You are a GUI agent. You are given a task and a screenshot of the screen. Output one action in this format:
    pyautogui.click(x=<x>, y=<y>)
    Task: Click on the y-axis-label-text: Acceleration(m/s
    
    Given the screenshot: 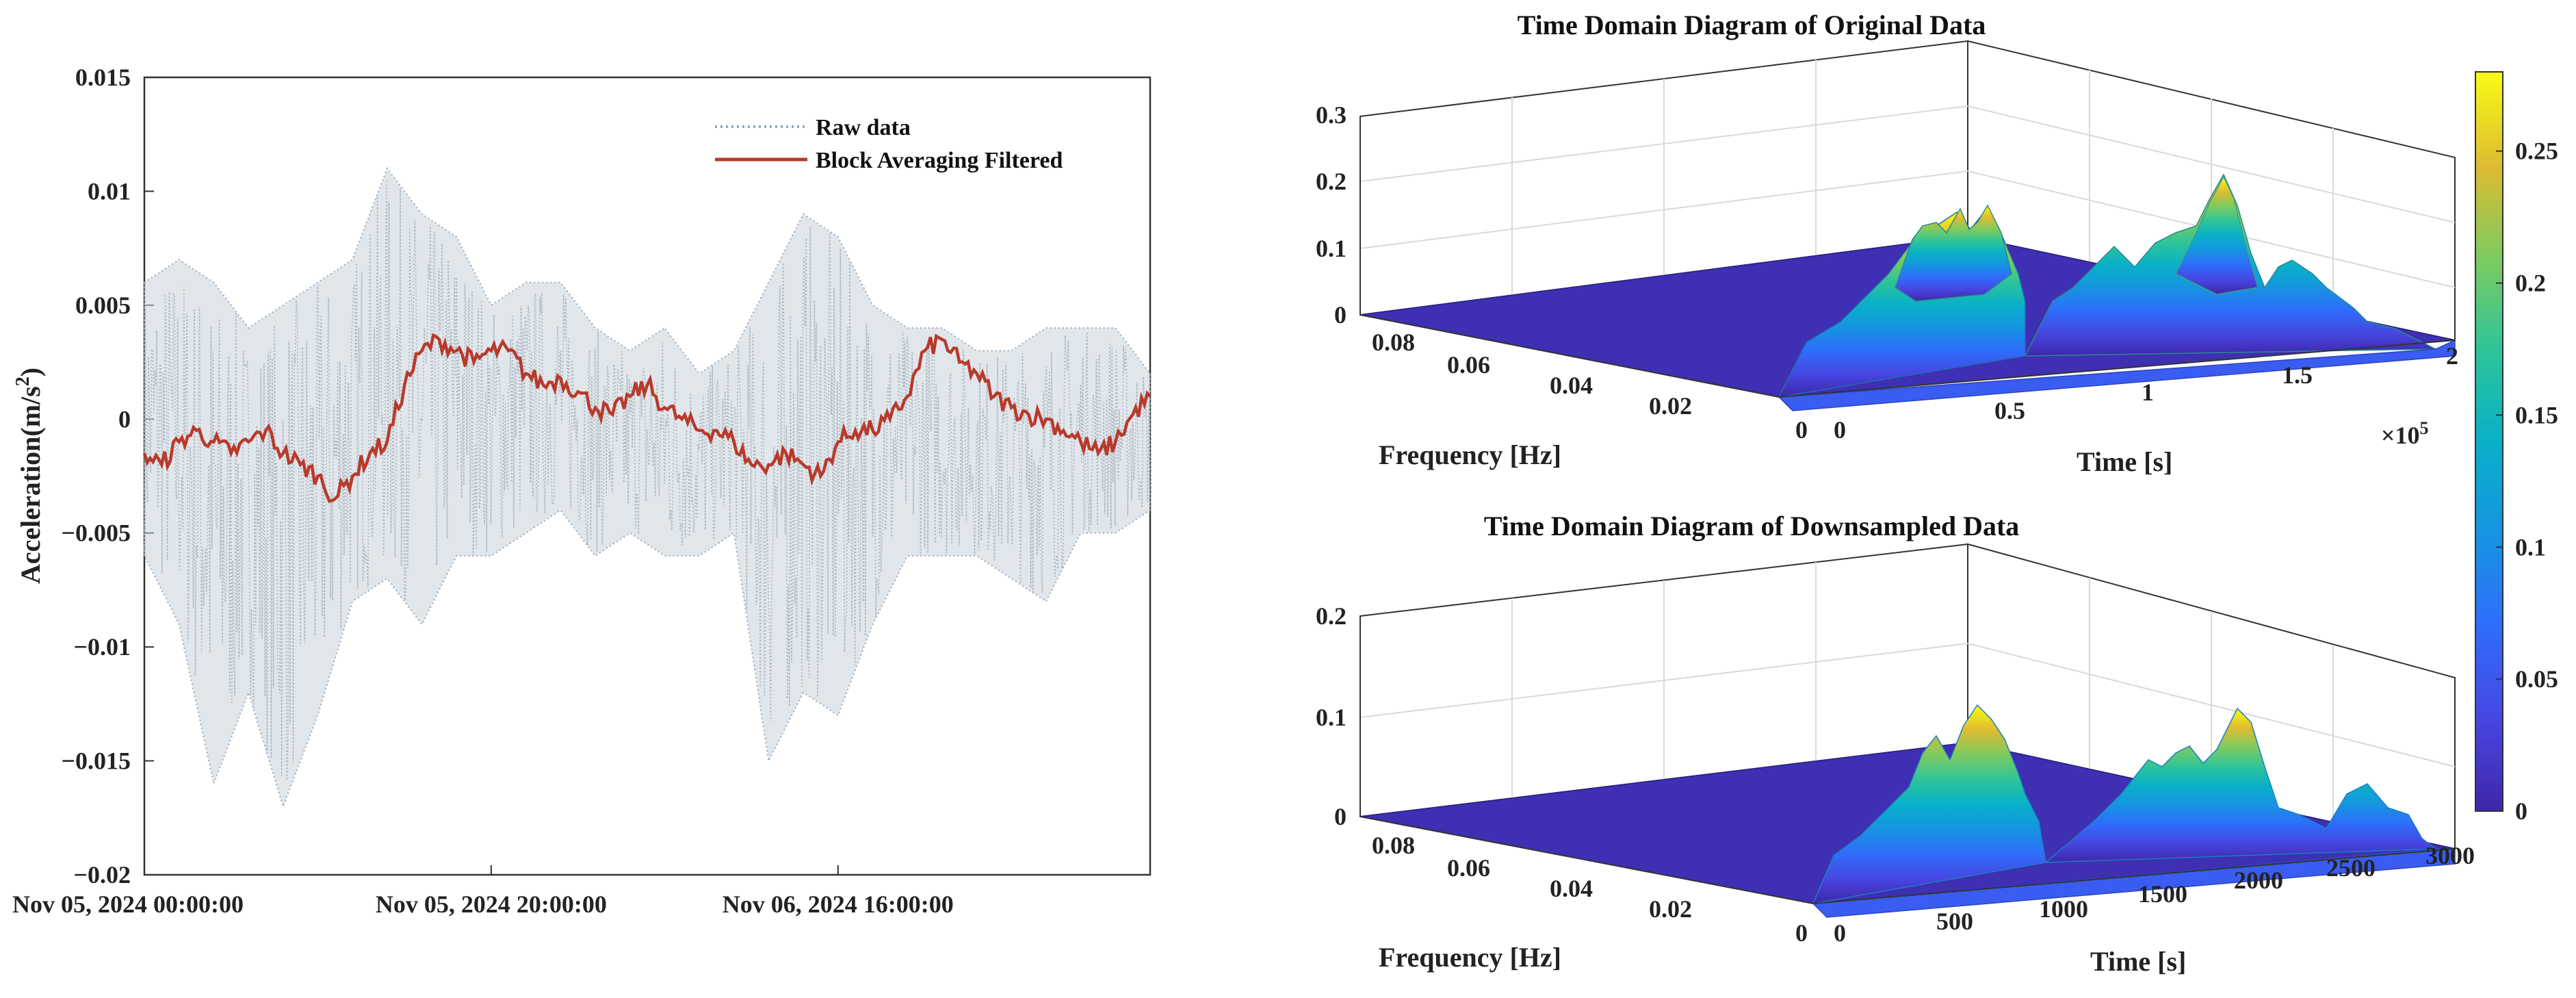 What is the action you would take?
    pyautogui.click(x=30, y=485)
    